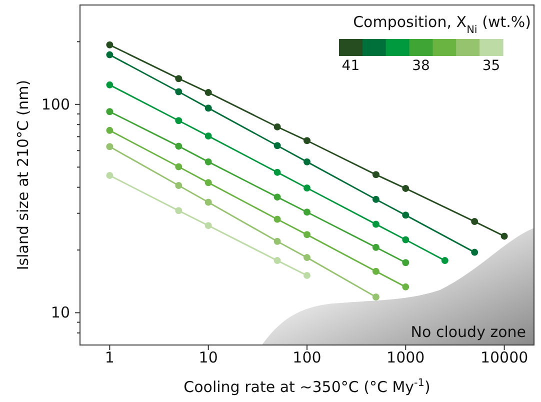  What do you see at coordinates (405, 357) in the screenshot?
I see `x-tick-label: 1000` at bounding box center [405, 357].